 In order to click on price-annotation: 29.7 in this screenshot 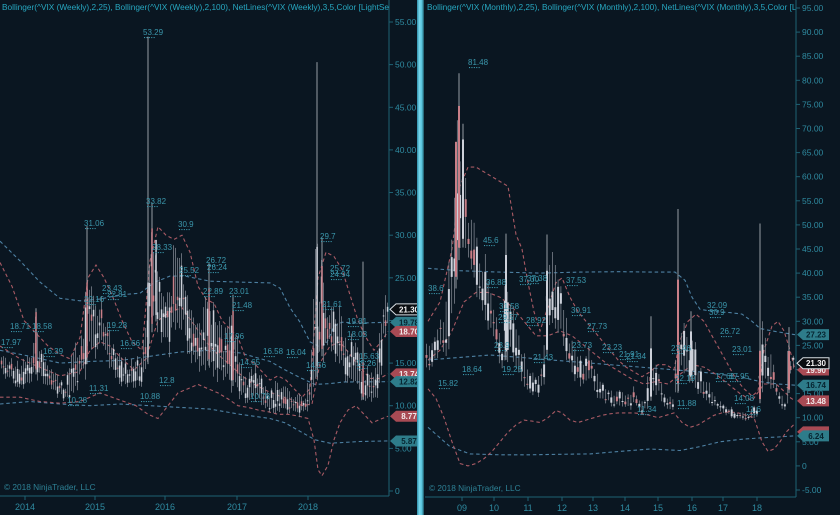, I will do `click(328, 236)`.